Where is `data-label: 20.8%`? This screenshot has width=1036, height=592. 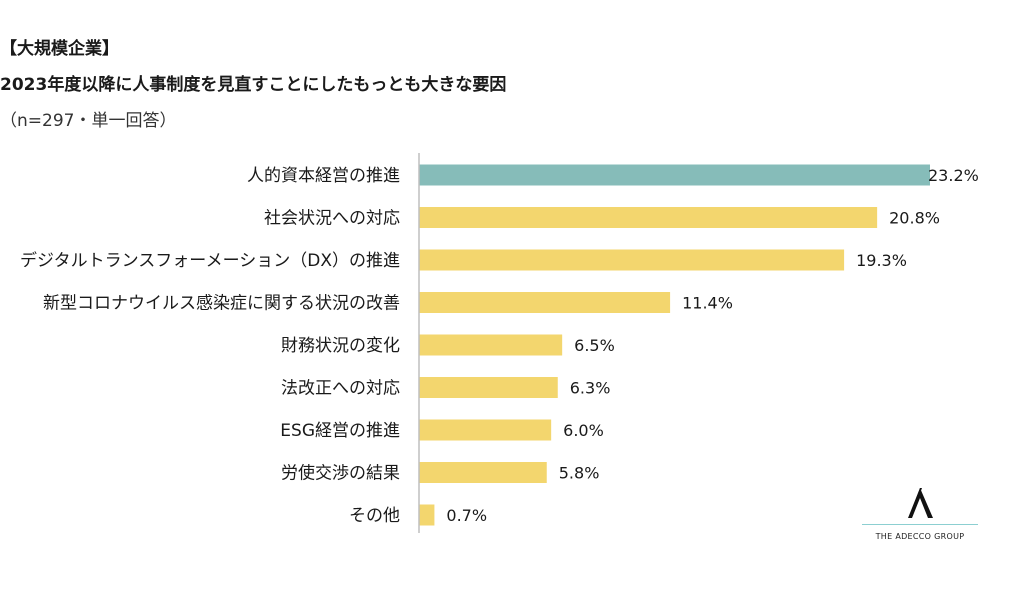
data-label: 20.8% is located at coordinates (914, 218).